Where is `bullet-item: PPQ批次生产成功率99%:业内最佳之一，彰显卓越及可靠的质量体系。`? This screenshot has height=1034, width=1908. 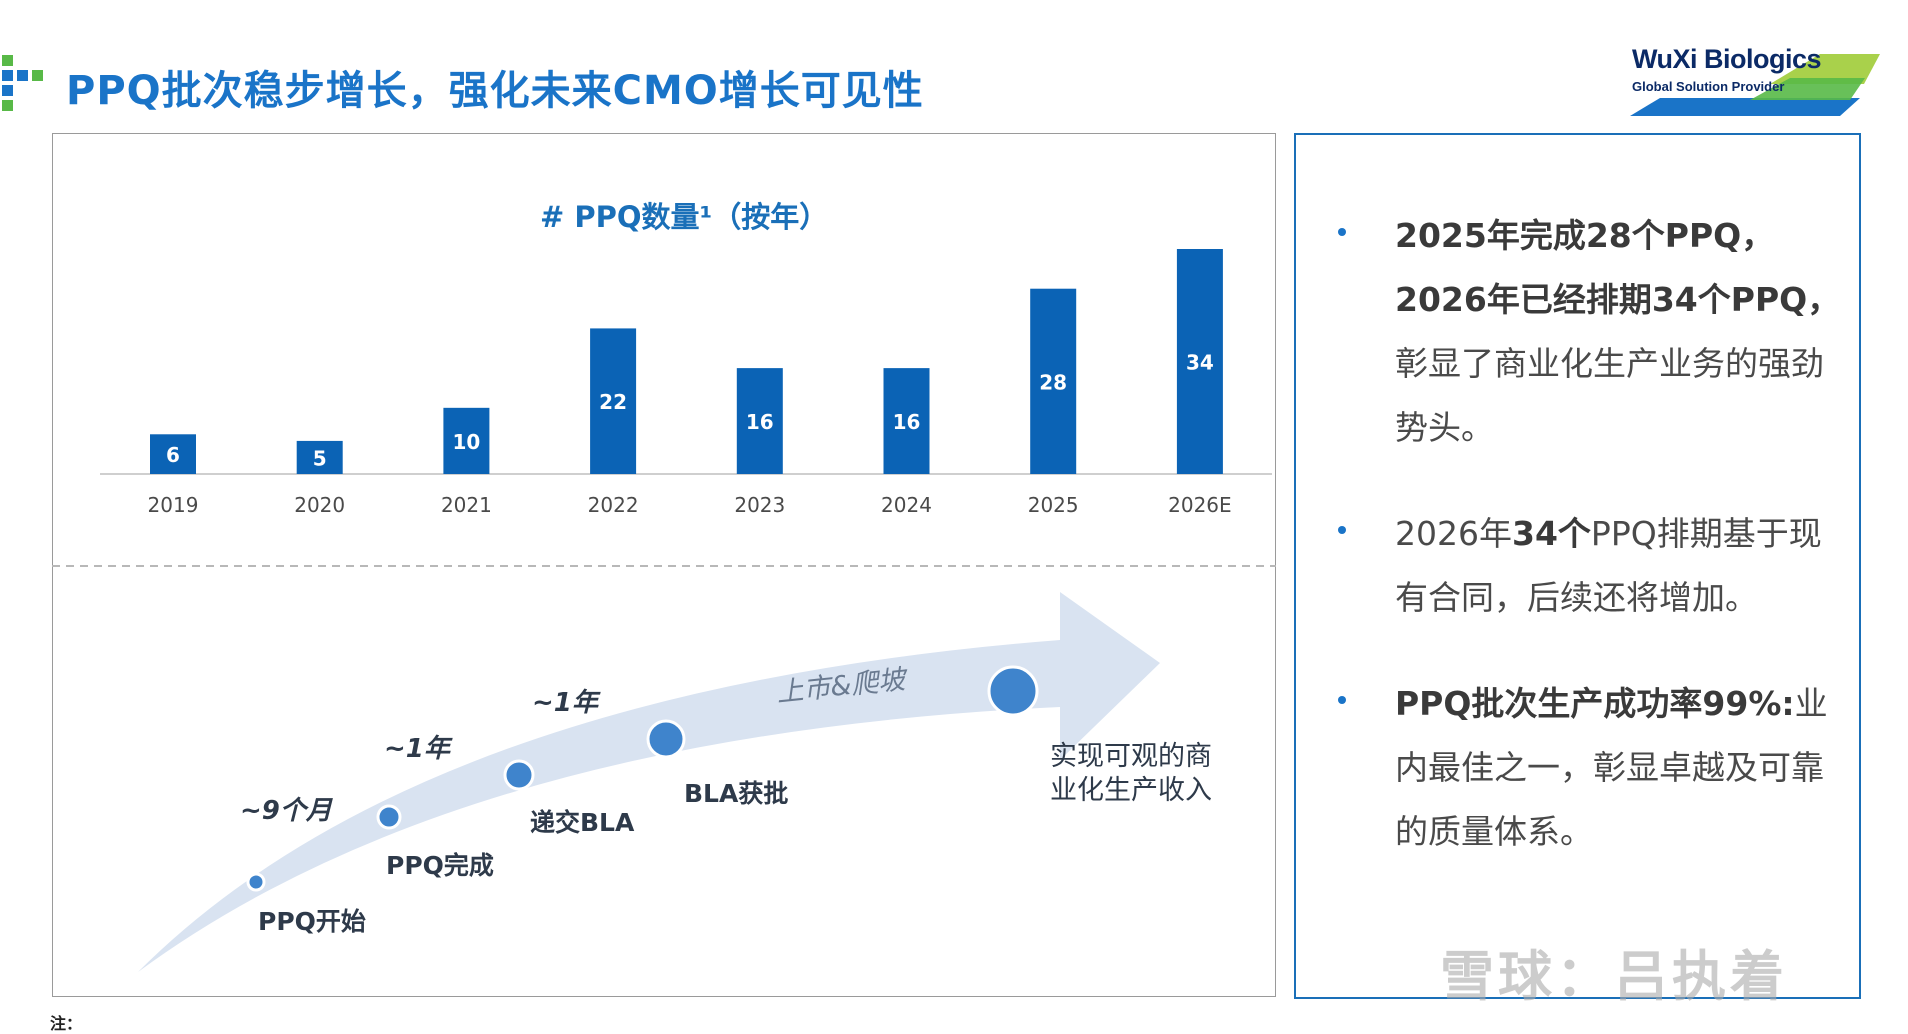 bullet-item: PPQ批次生产成功率99%:业内最佳之一，彰显卓越及可靠的质量体系。 is located at coordinates (1590, 768).